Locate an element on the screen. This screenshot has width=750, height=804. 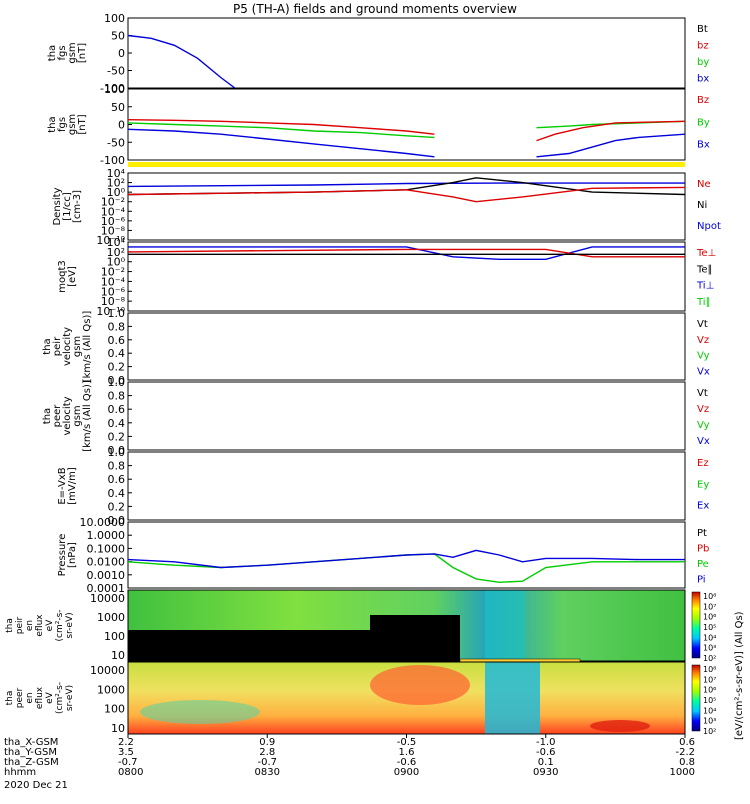
footer-time-value: 0800 is located at coordinates (130, 772).